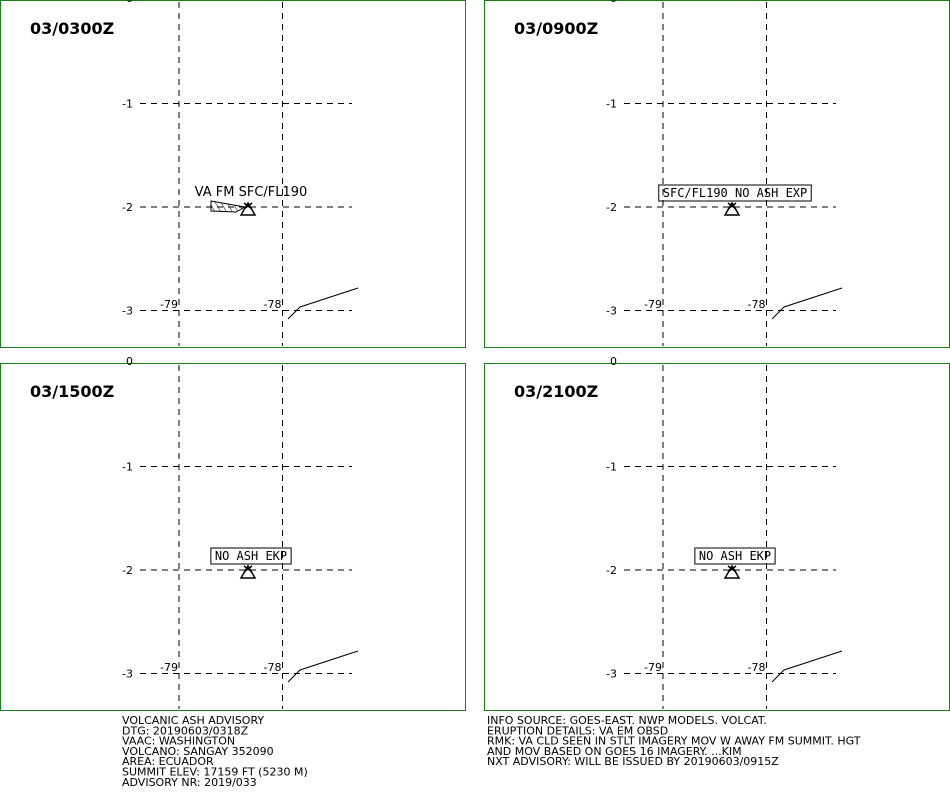 The height and width of the screenshot is (812, 950). Describe the element at coordinates (614, 751) in the screenshot. I see `advisory-line: AND MOV BASED ON GOES 16 IMAGERY. ...KIM` at that location.